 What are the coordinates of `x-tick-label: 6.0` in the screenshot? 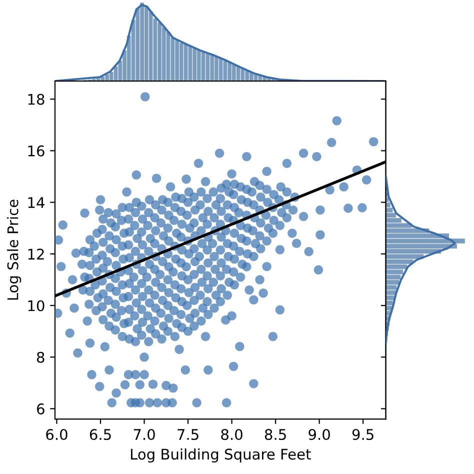 It's located at (57, 434).